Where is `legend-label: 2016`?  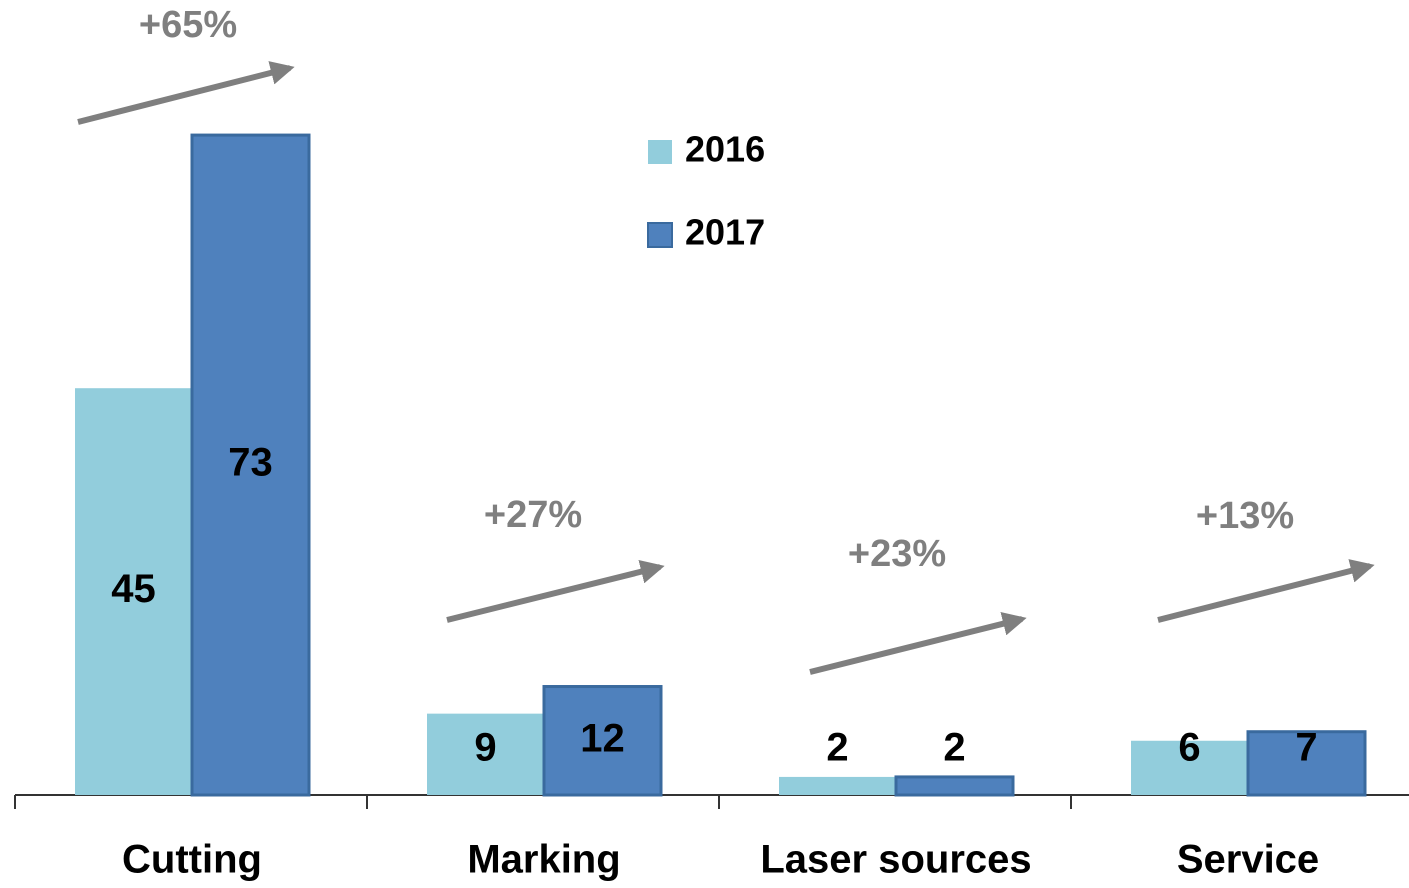 legend-label: 2016 is located at coordinates (725, 149).